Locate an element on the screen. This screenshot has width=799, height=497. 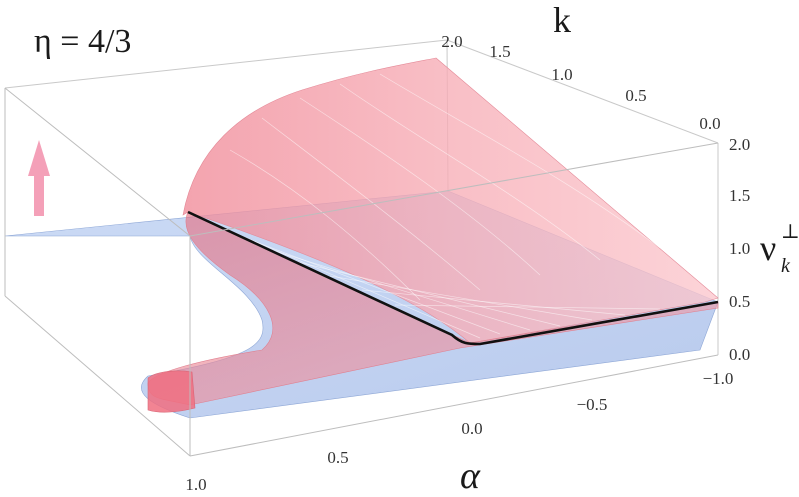
up-arrow is located at coordinates (39, 178).